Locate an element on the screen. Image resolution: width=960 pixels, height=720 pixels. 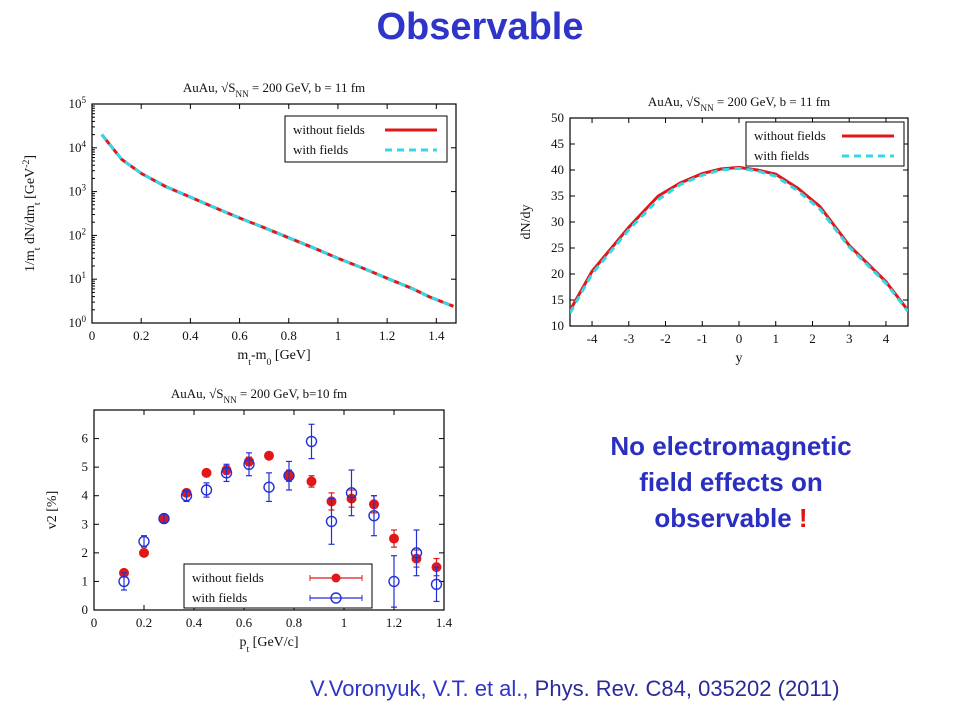
dndy-x-tick-label: 3 is located at coordinates (849, 338).